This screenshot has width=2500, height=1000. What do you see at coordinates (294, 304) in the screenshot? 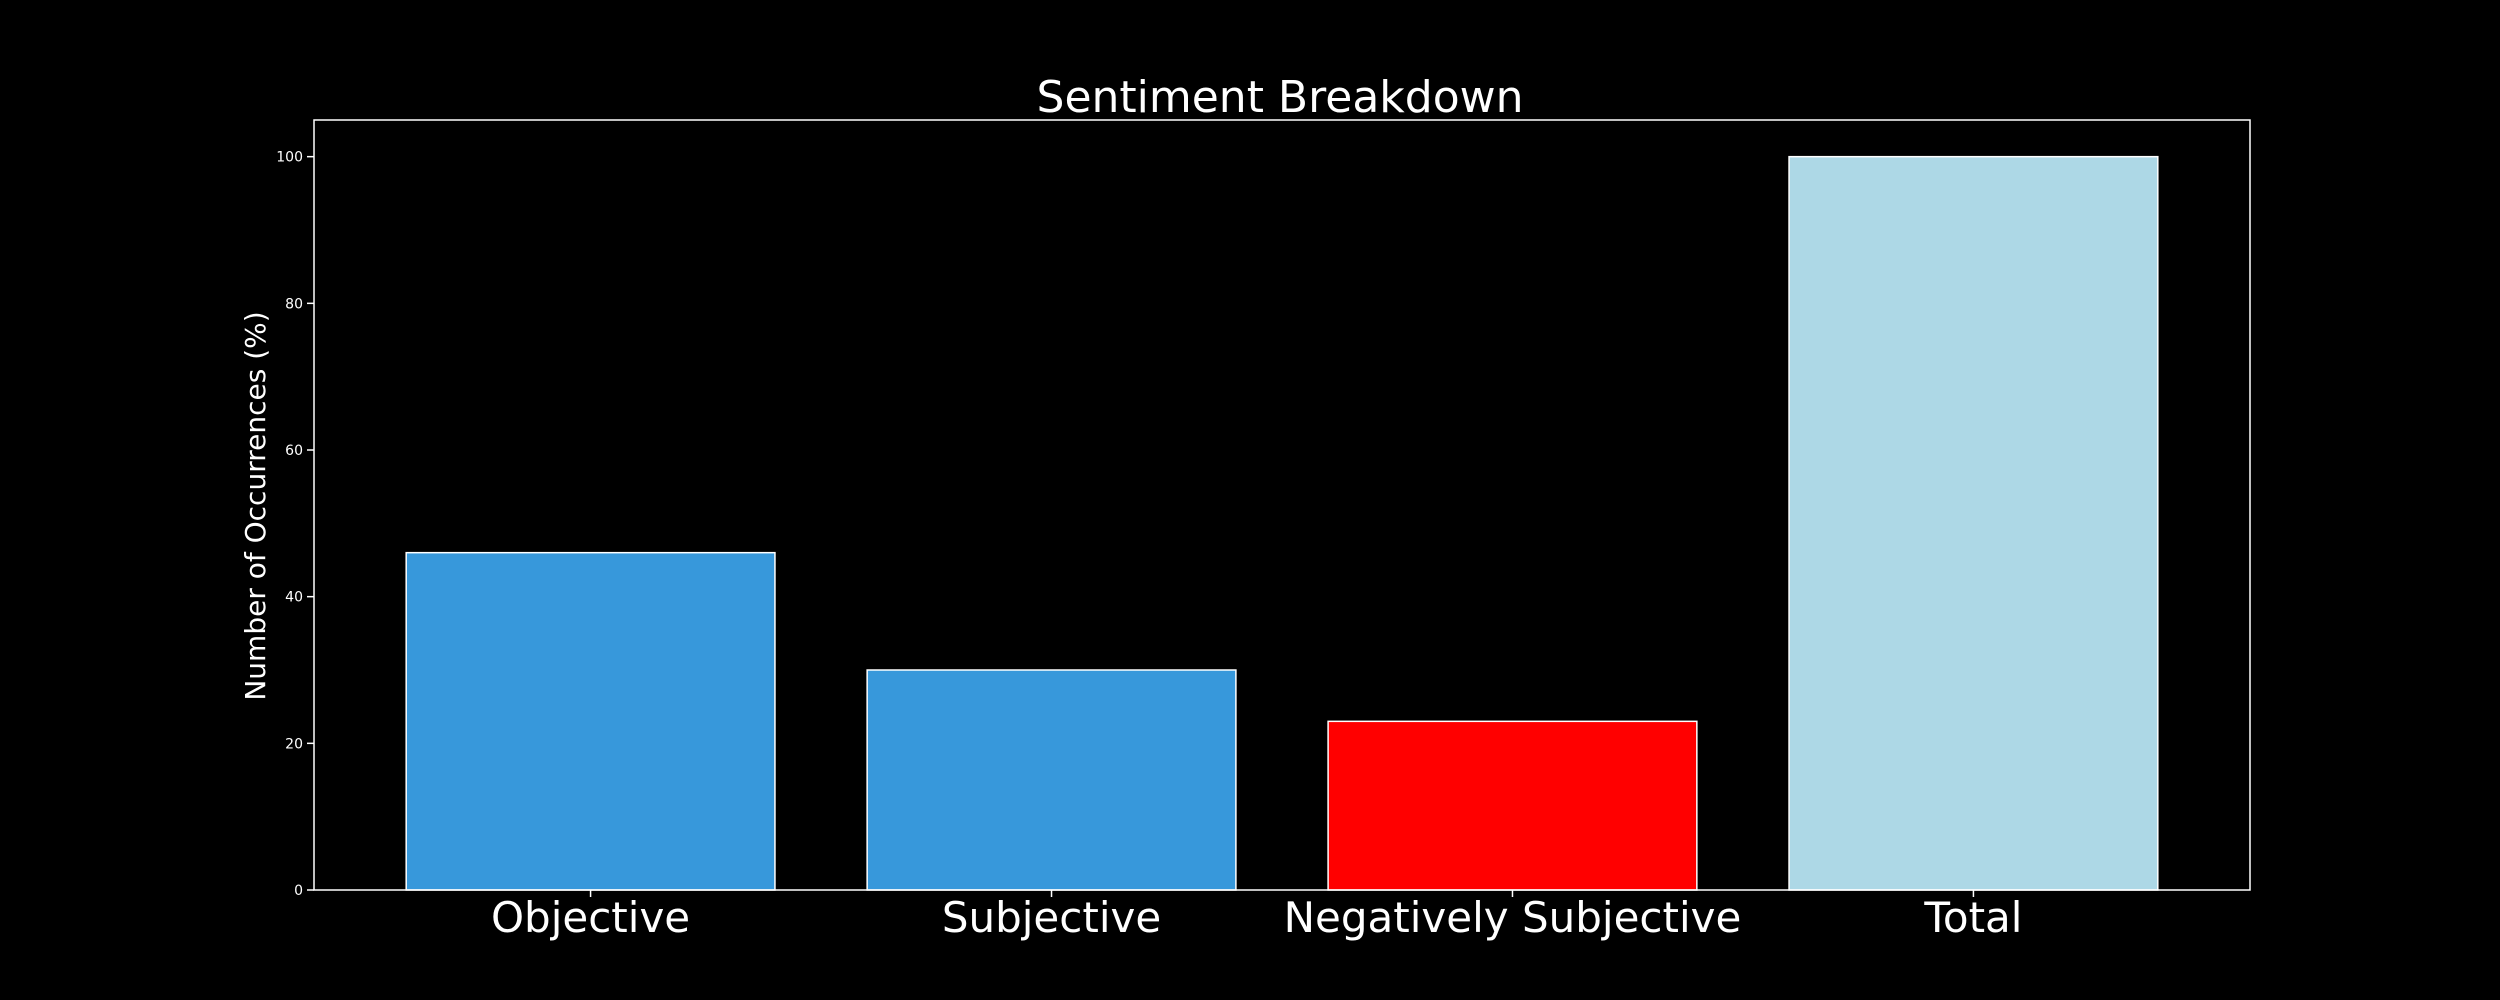
I see `y-tick-label-80: 80` at bounding box center [294, 304].